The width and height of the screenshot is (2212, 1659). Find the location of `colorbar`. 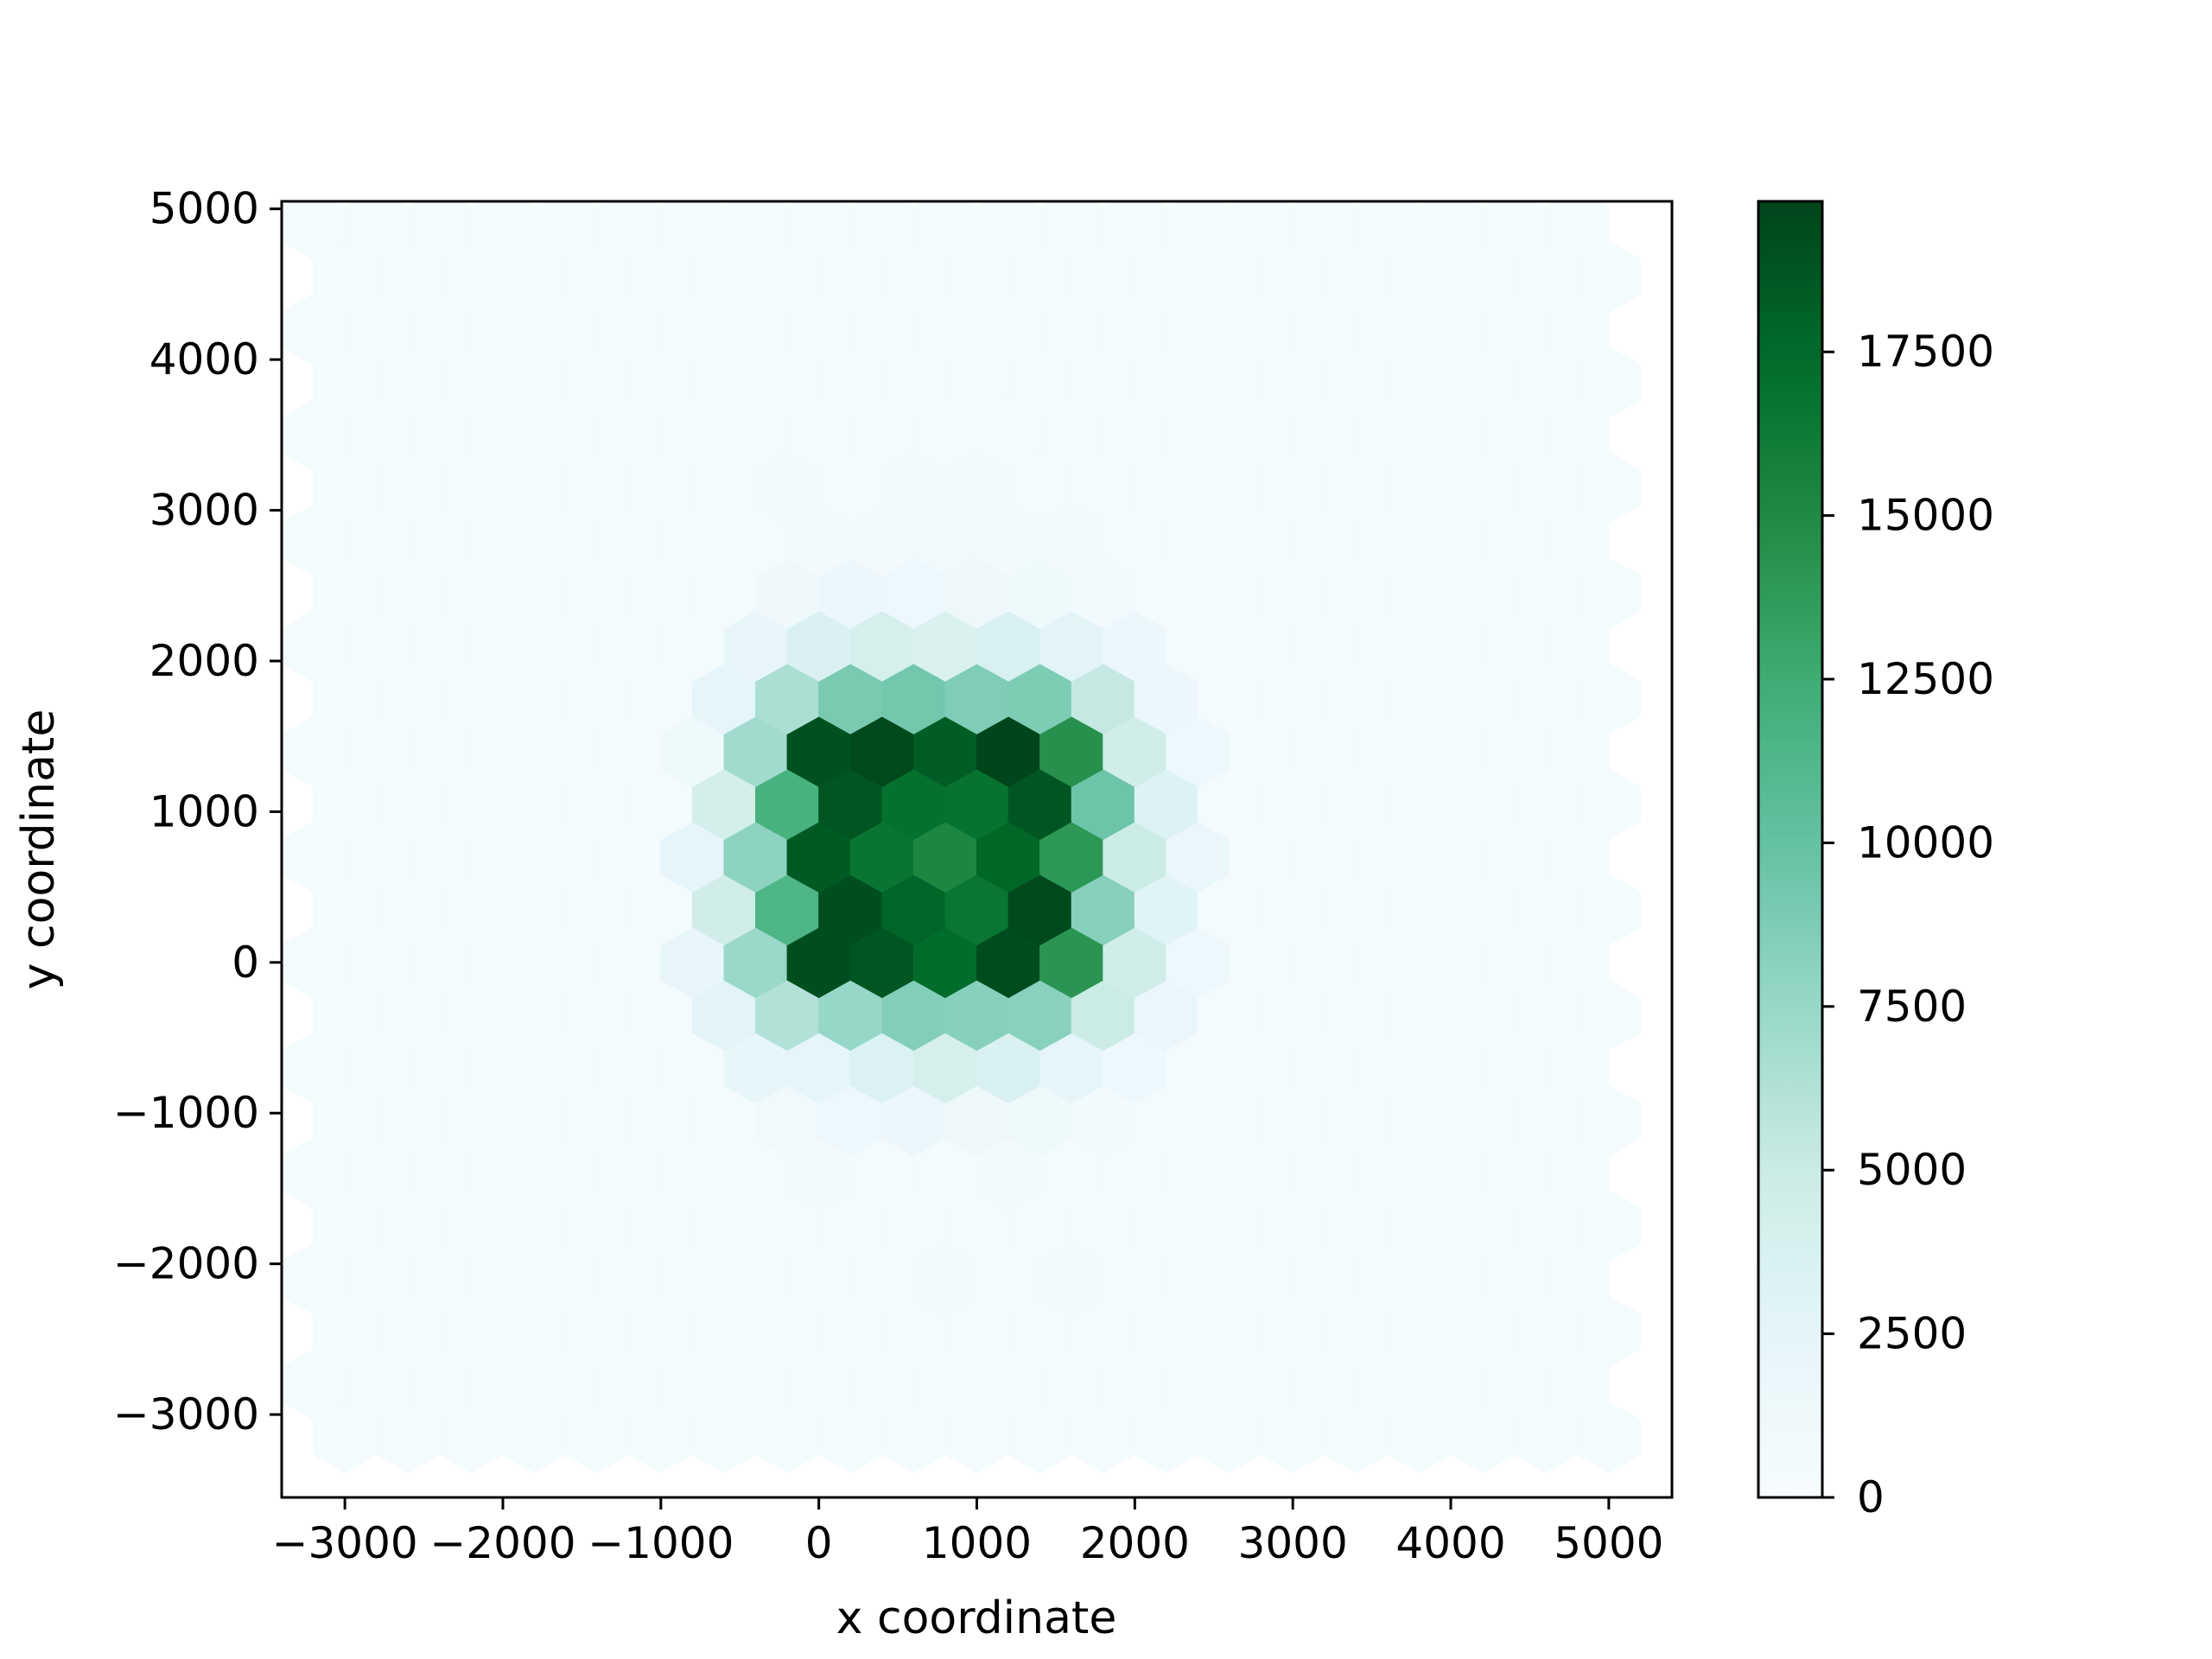

colorbar is located at coordinates (1790, 849).